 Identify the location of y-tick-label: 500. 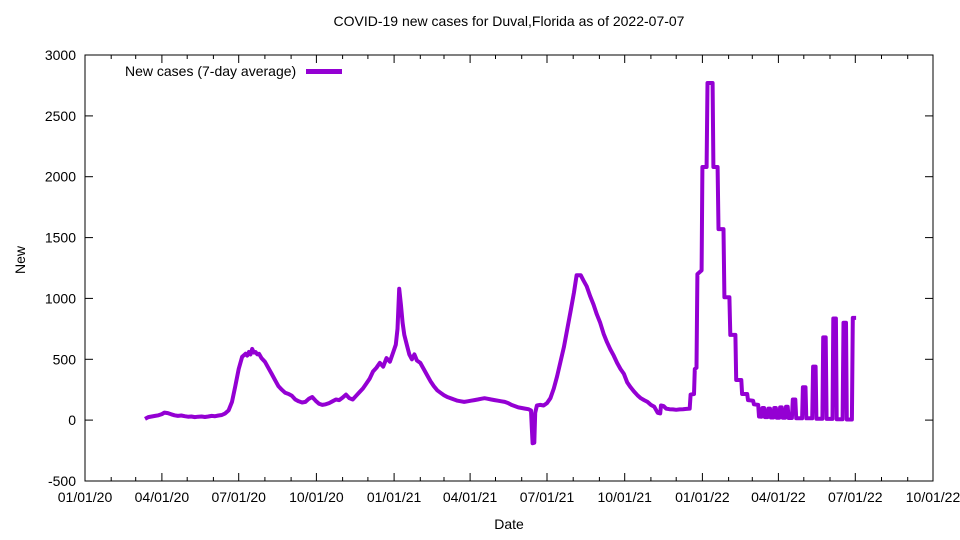
(65, 359).